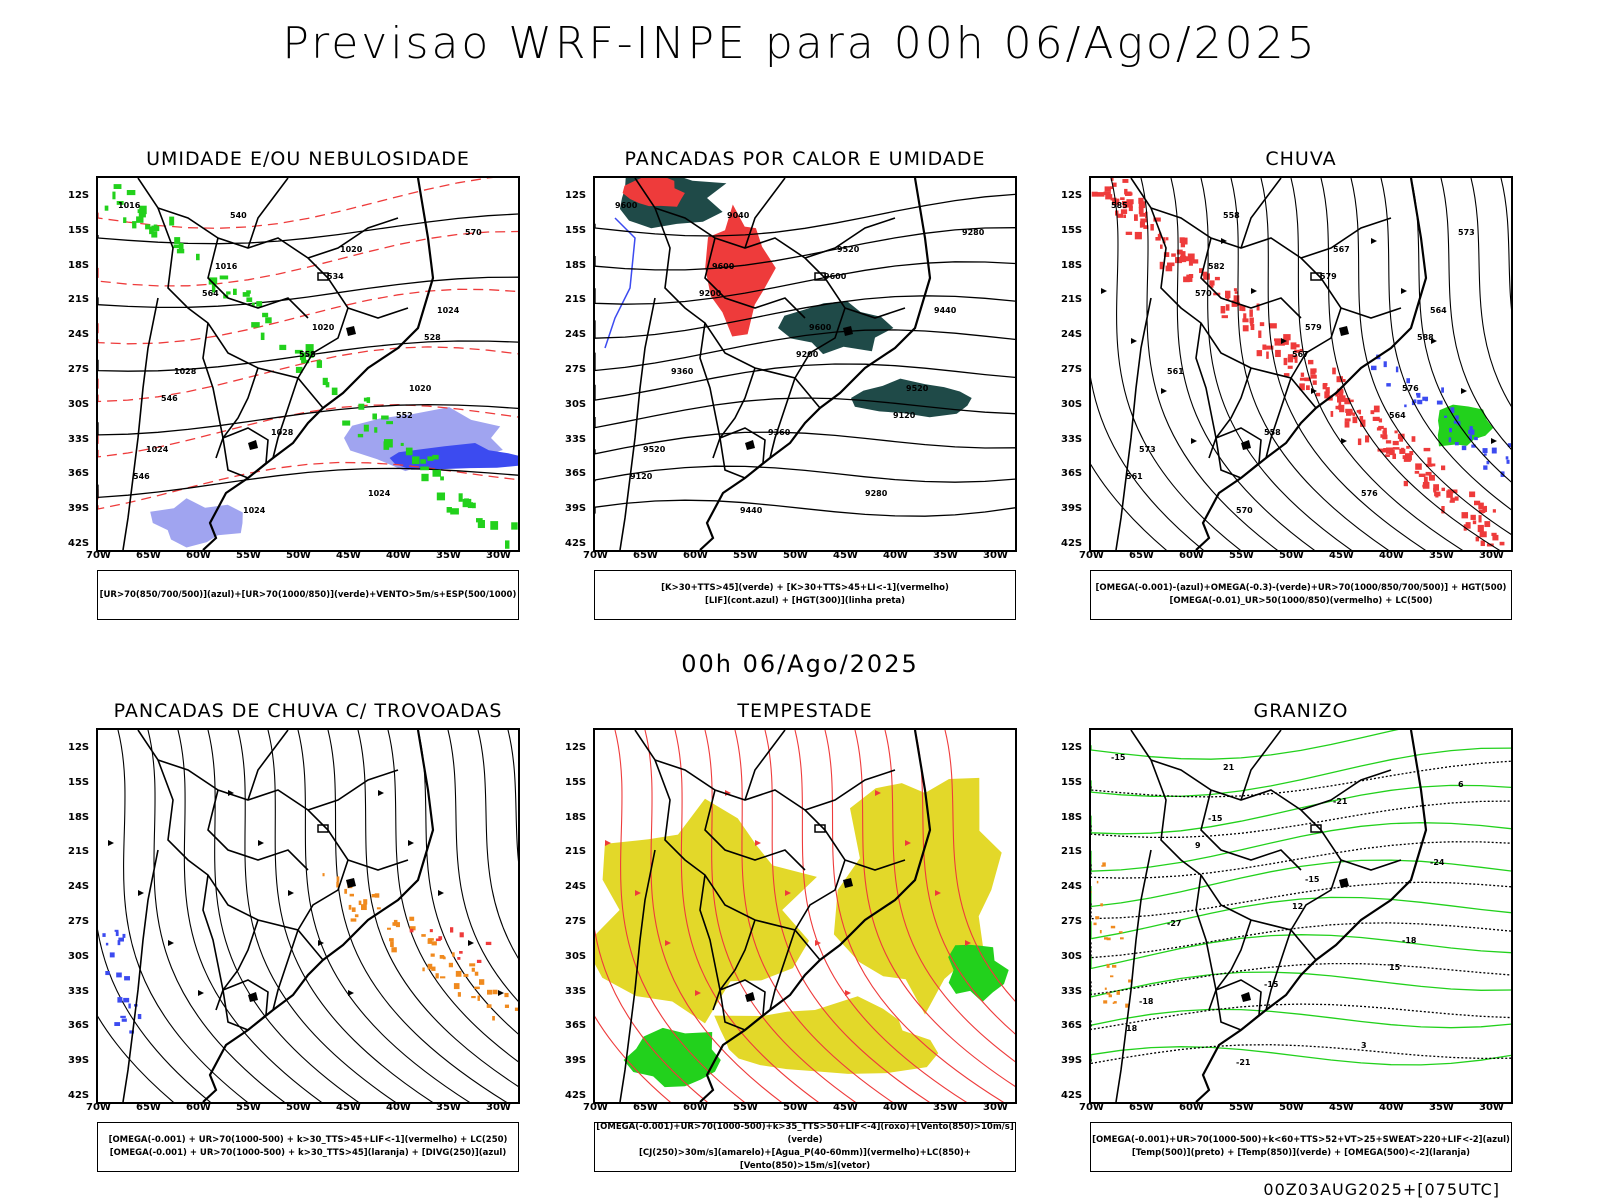  What do you see at coordinates (576, 439) in the screenshot?
I see `lat-tick-label: 33S` at bounding box center [576, 439].